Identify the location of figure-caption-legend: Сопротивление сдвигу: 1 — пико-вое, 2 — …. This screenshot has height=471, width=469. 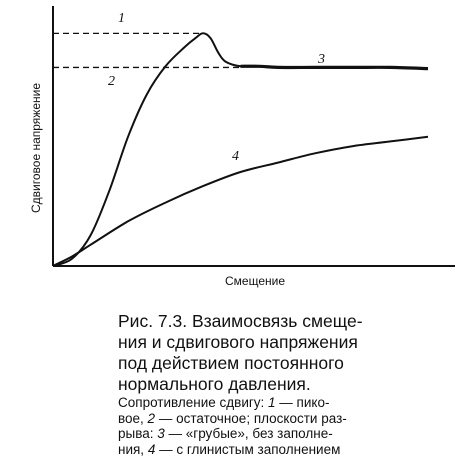
(253, 426).